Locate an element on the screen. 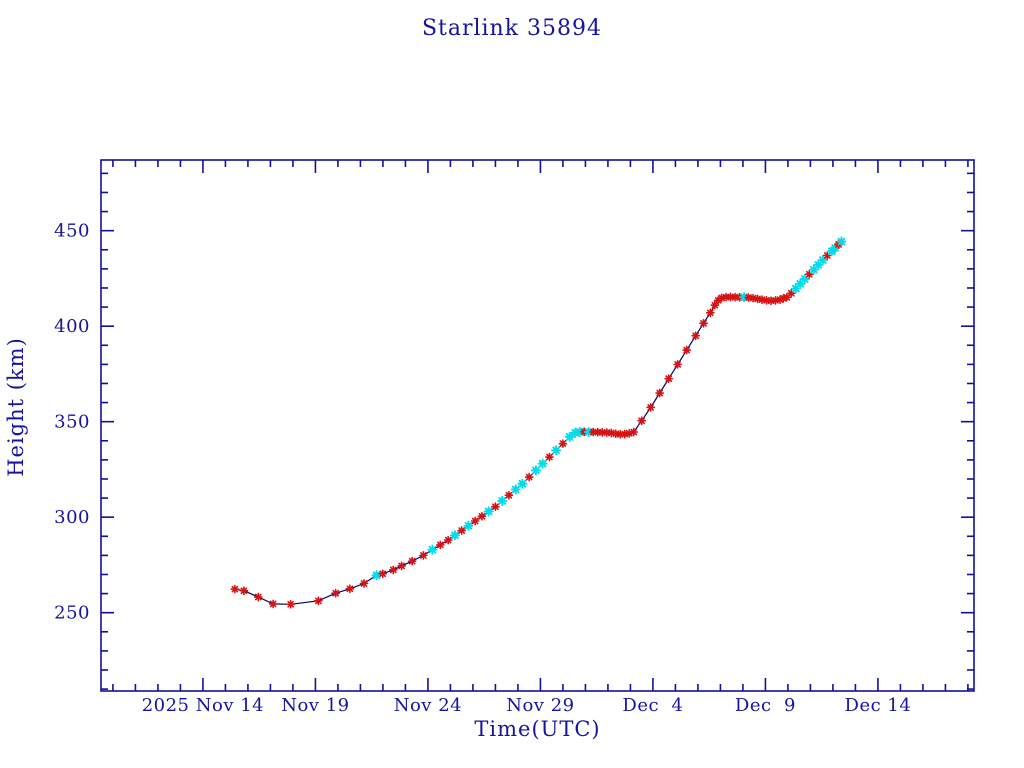 The width and height of the screenshot is (1024, 768). x-tick-label: Nov 19 is located at coordinates (315, 705).